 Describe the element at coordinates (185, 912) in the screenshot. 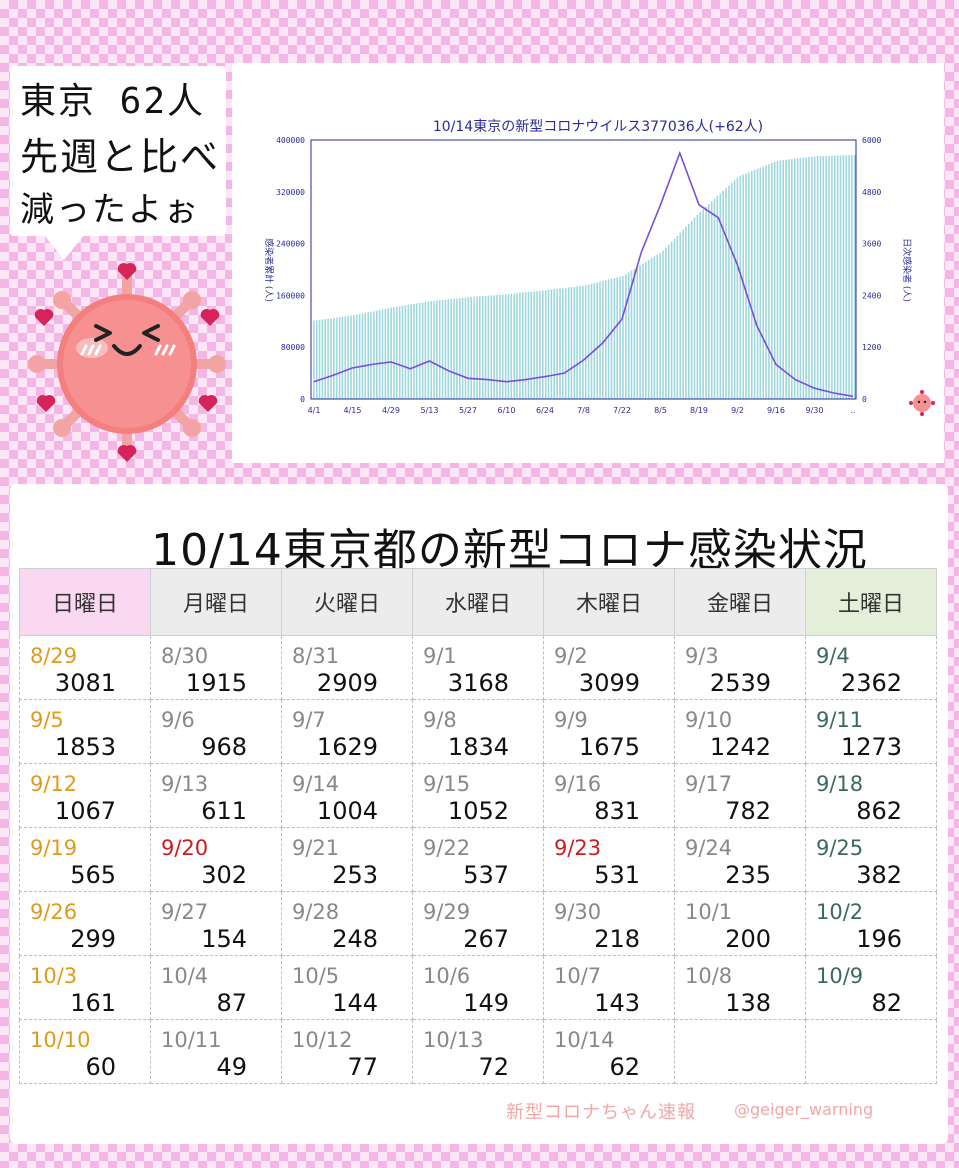

I see `day-date-label: 9/27` at that location.